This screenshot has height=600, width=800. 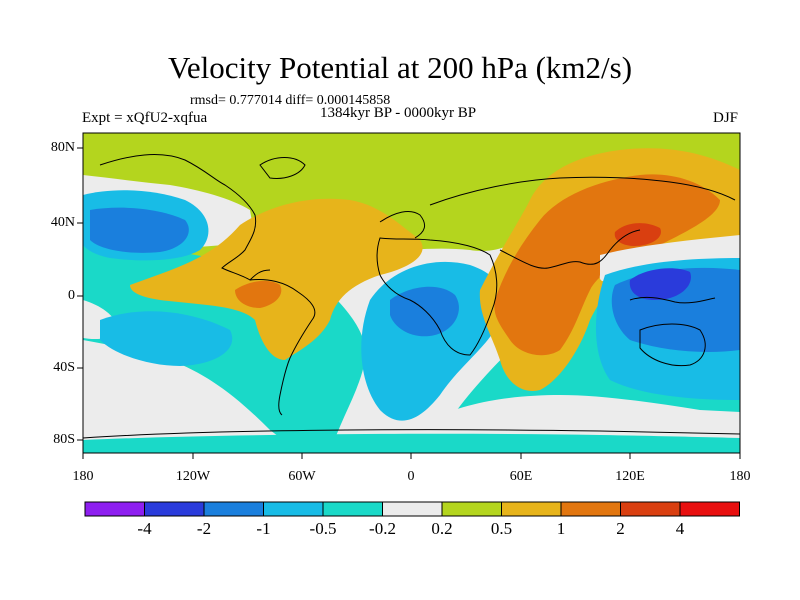 What do you see at coordinates (282, 347) in the screenshot?
I see `coast-south-america` at bounding box center [282, 347].